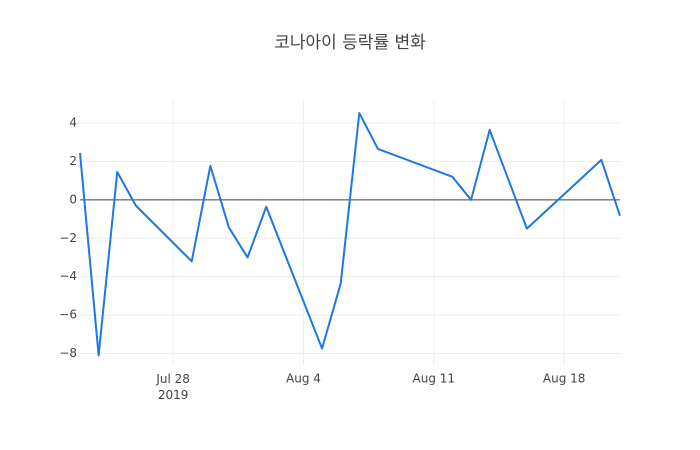 The height and width of the screenshot is (450, 700). Describe the element at coordinates (172, 387) in the screenshot. I see `x-tick-label: Jul 28 2019` at that location.